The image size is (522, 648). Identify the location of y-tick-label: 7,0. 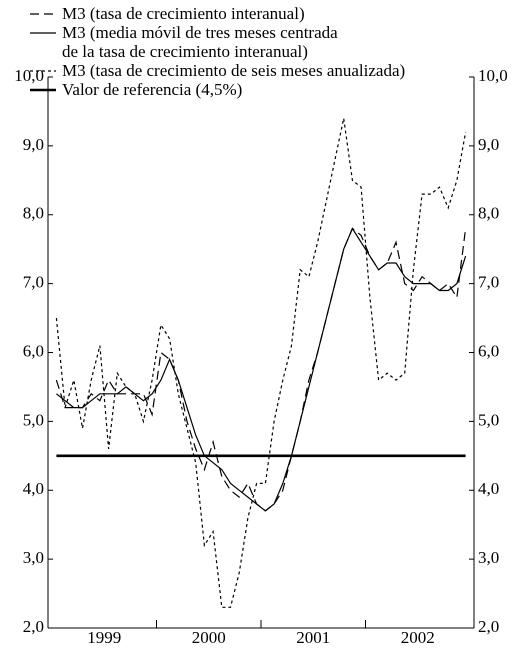
(33, 282).